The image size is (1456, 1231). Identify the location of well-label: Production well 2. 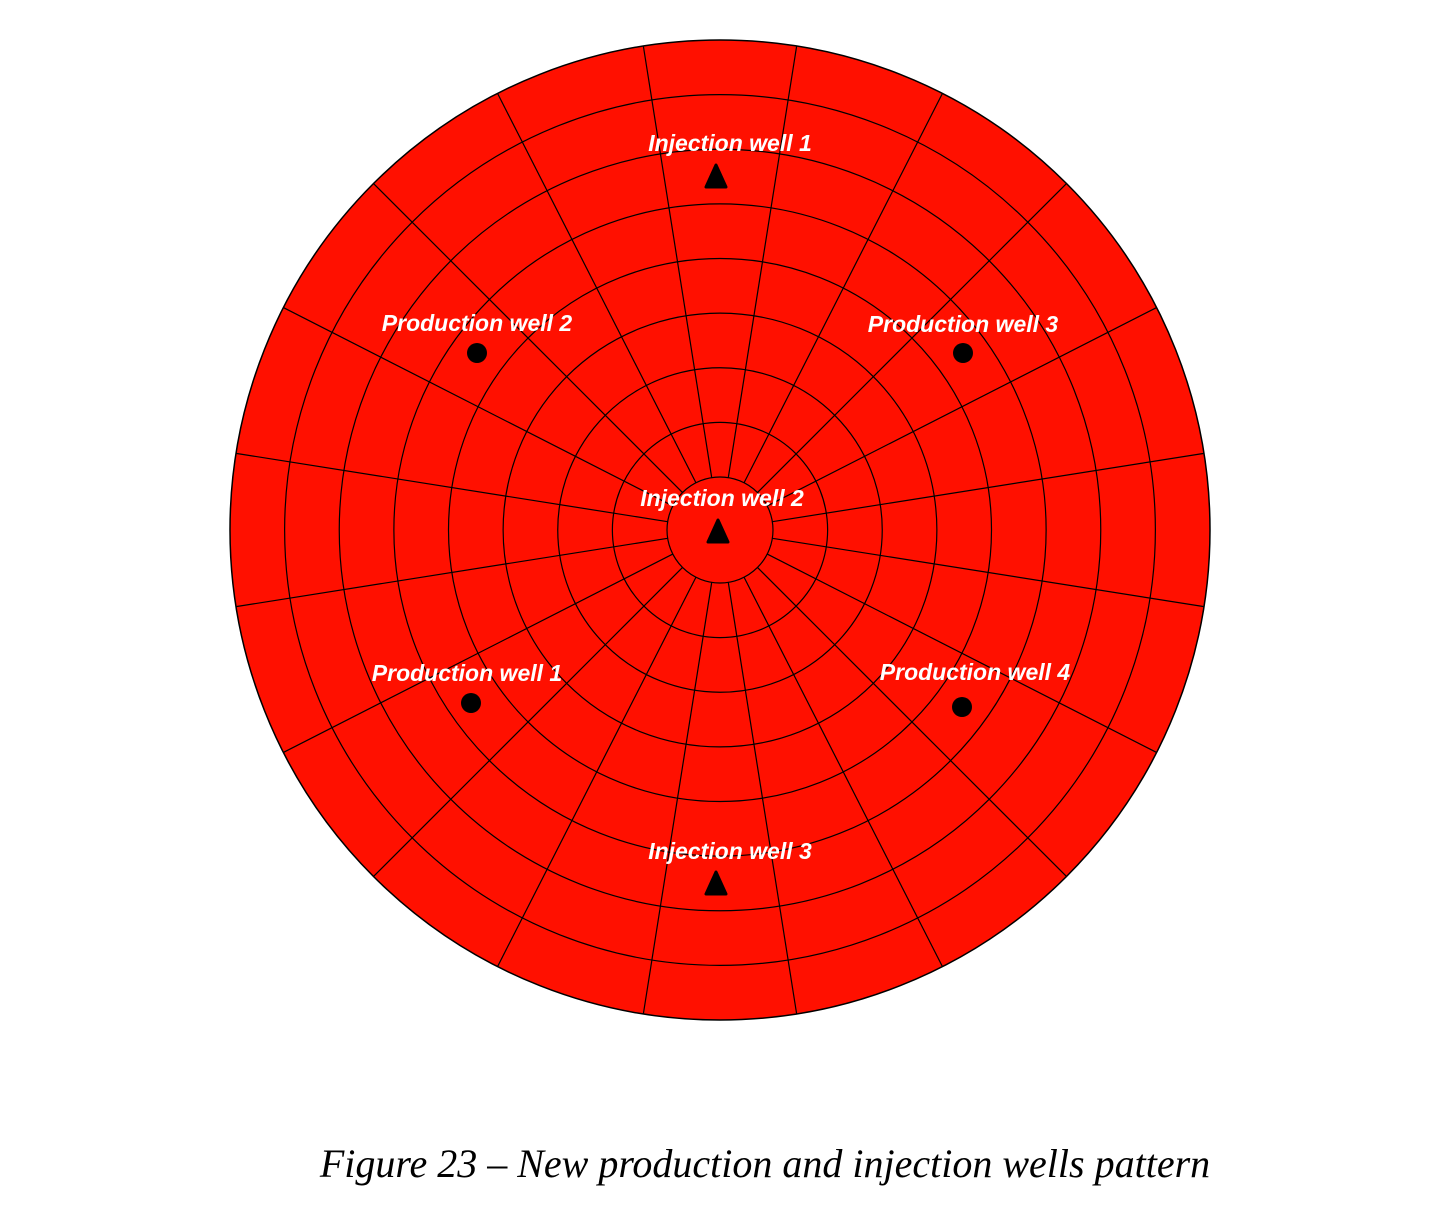
(477, 323).